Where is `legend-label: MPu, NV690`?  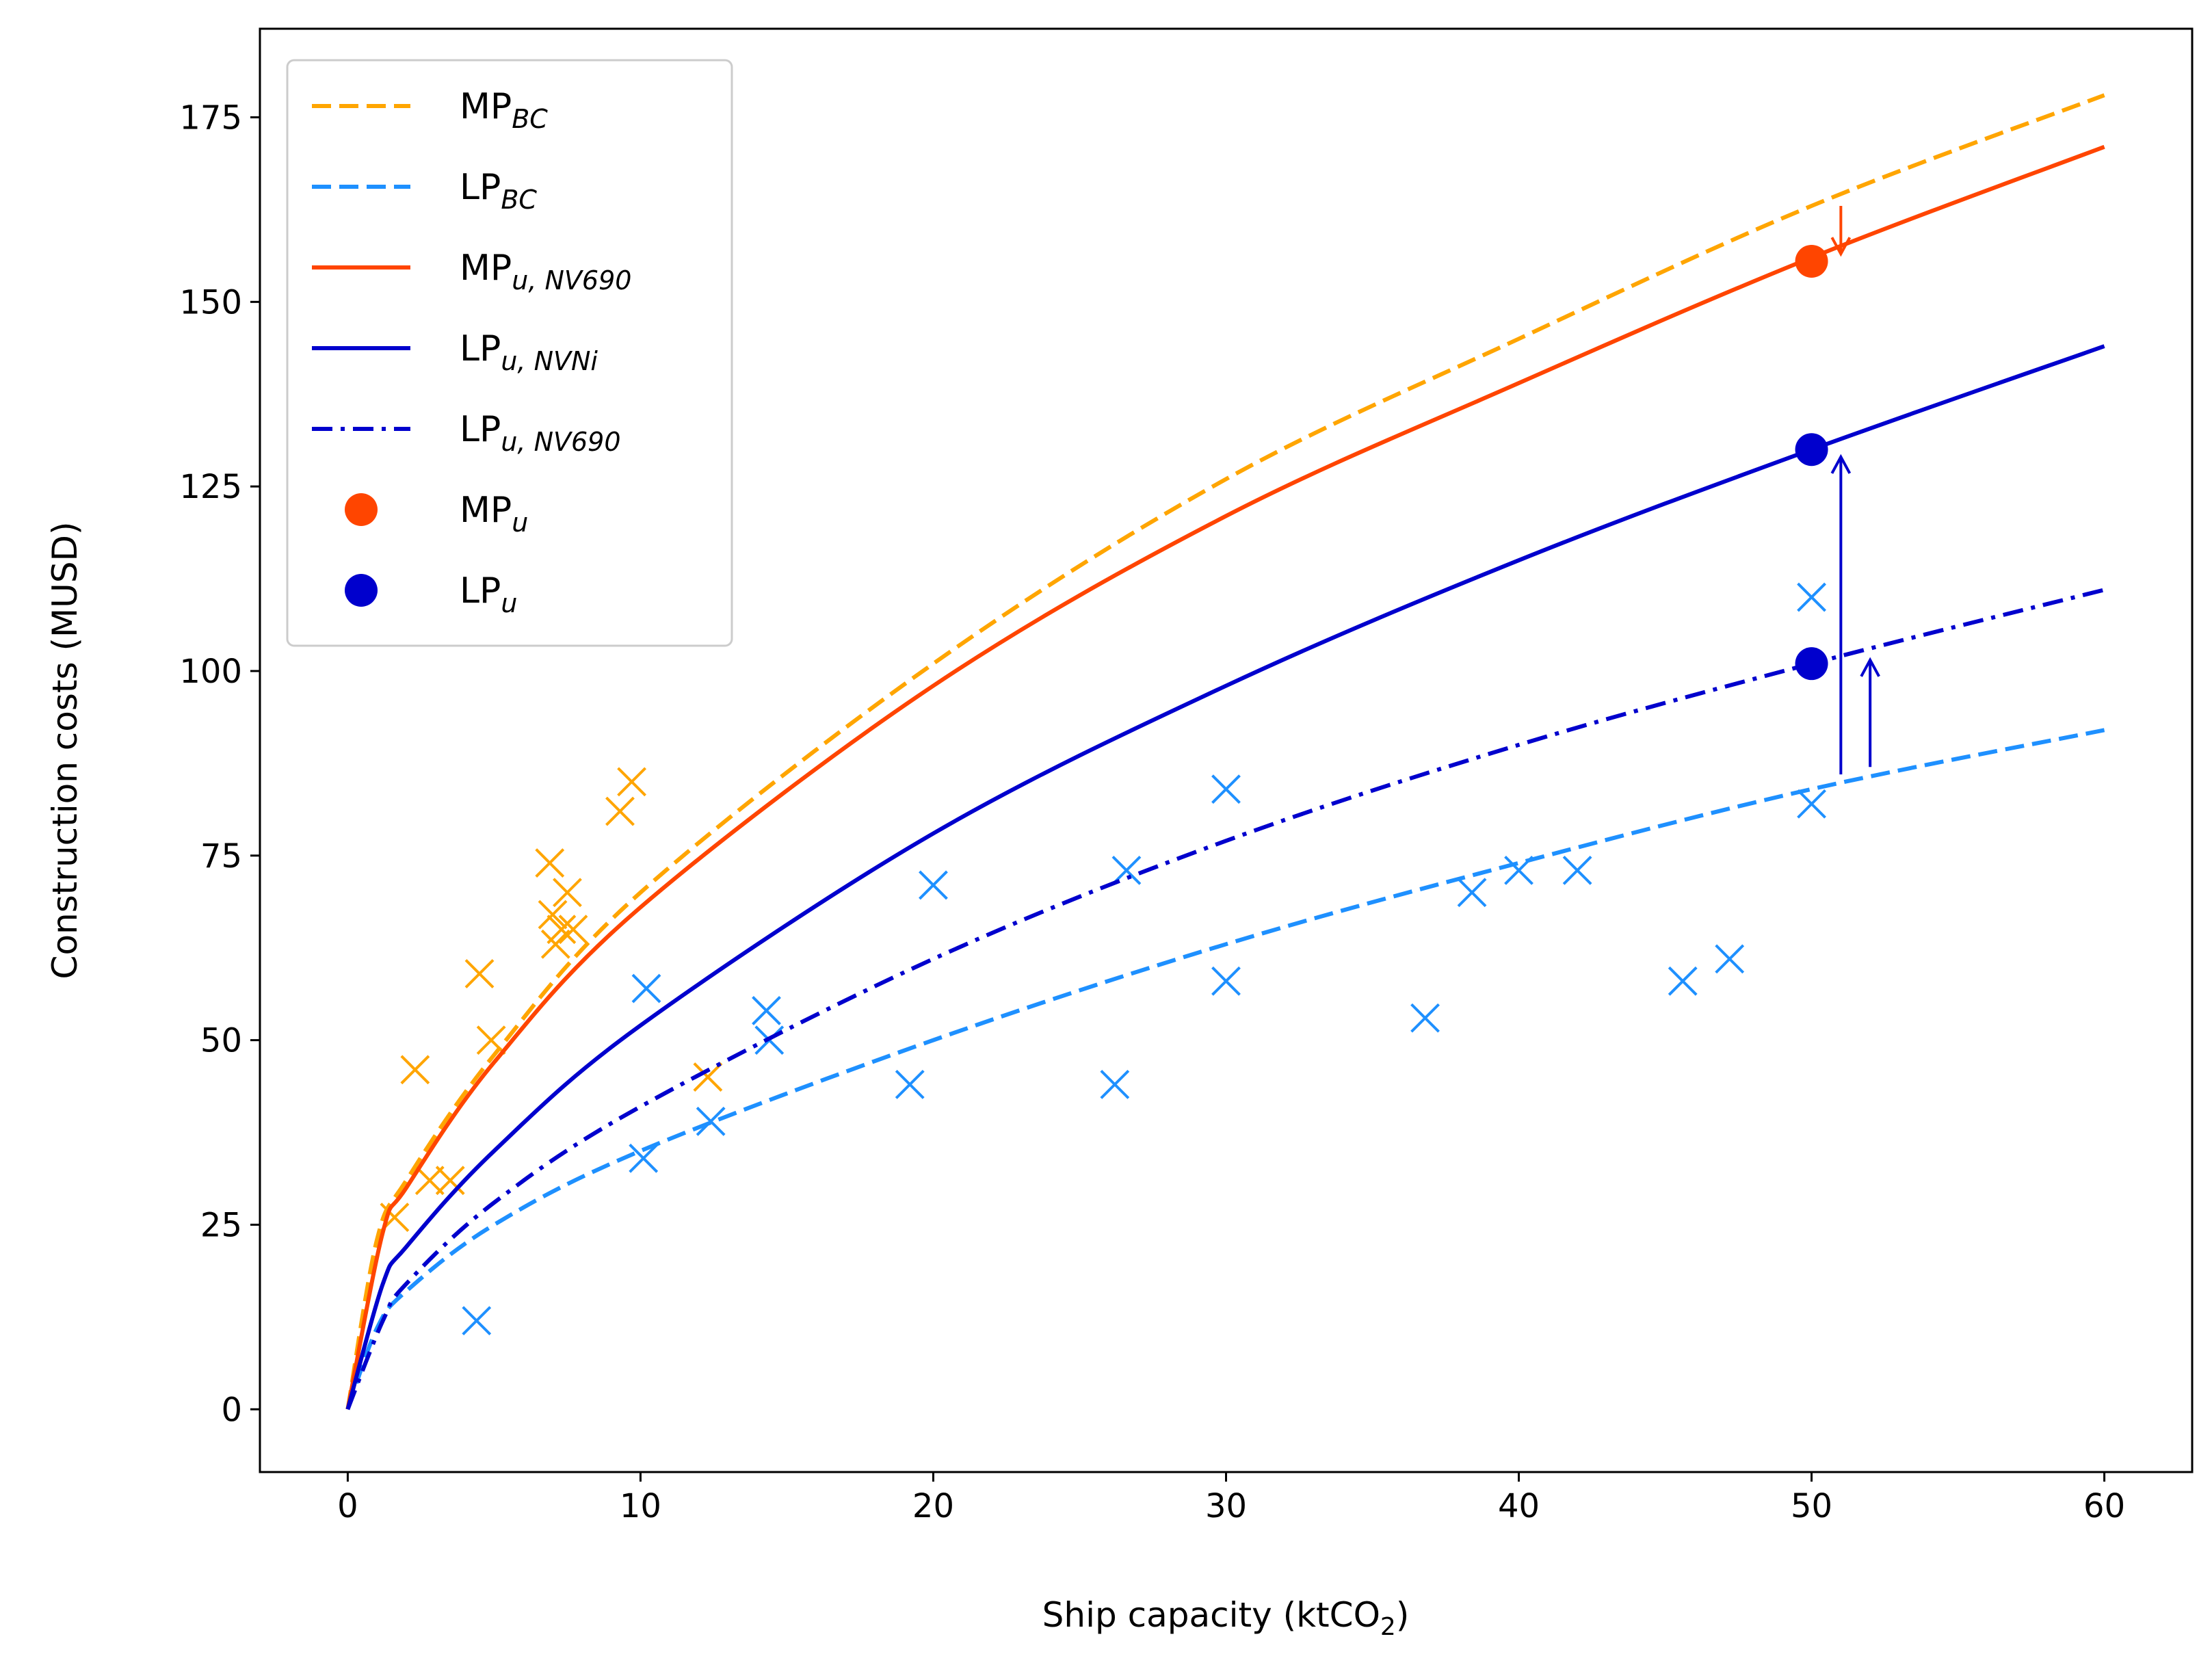
legend-label: MPu, NV690 is located at coordinates (546, 272).